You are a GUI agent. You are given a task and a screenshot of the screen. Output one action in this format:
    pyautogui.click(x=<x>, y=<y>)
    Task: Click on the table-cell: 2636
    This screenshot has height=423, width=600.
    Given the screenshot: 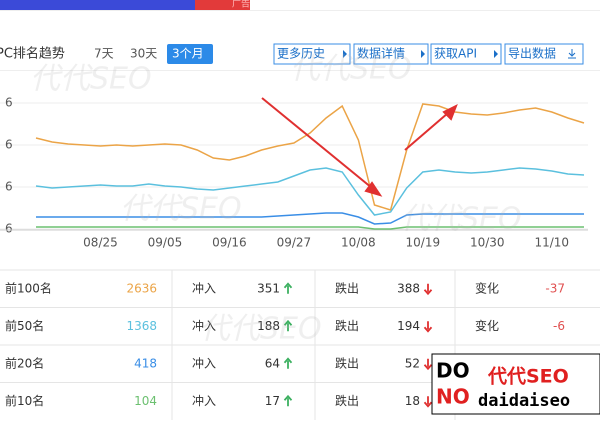 What is the action you would take?
    pyautogui.click(x=141, y=288)
    